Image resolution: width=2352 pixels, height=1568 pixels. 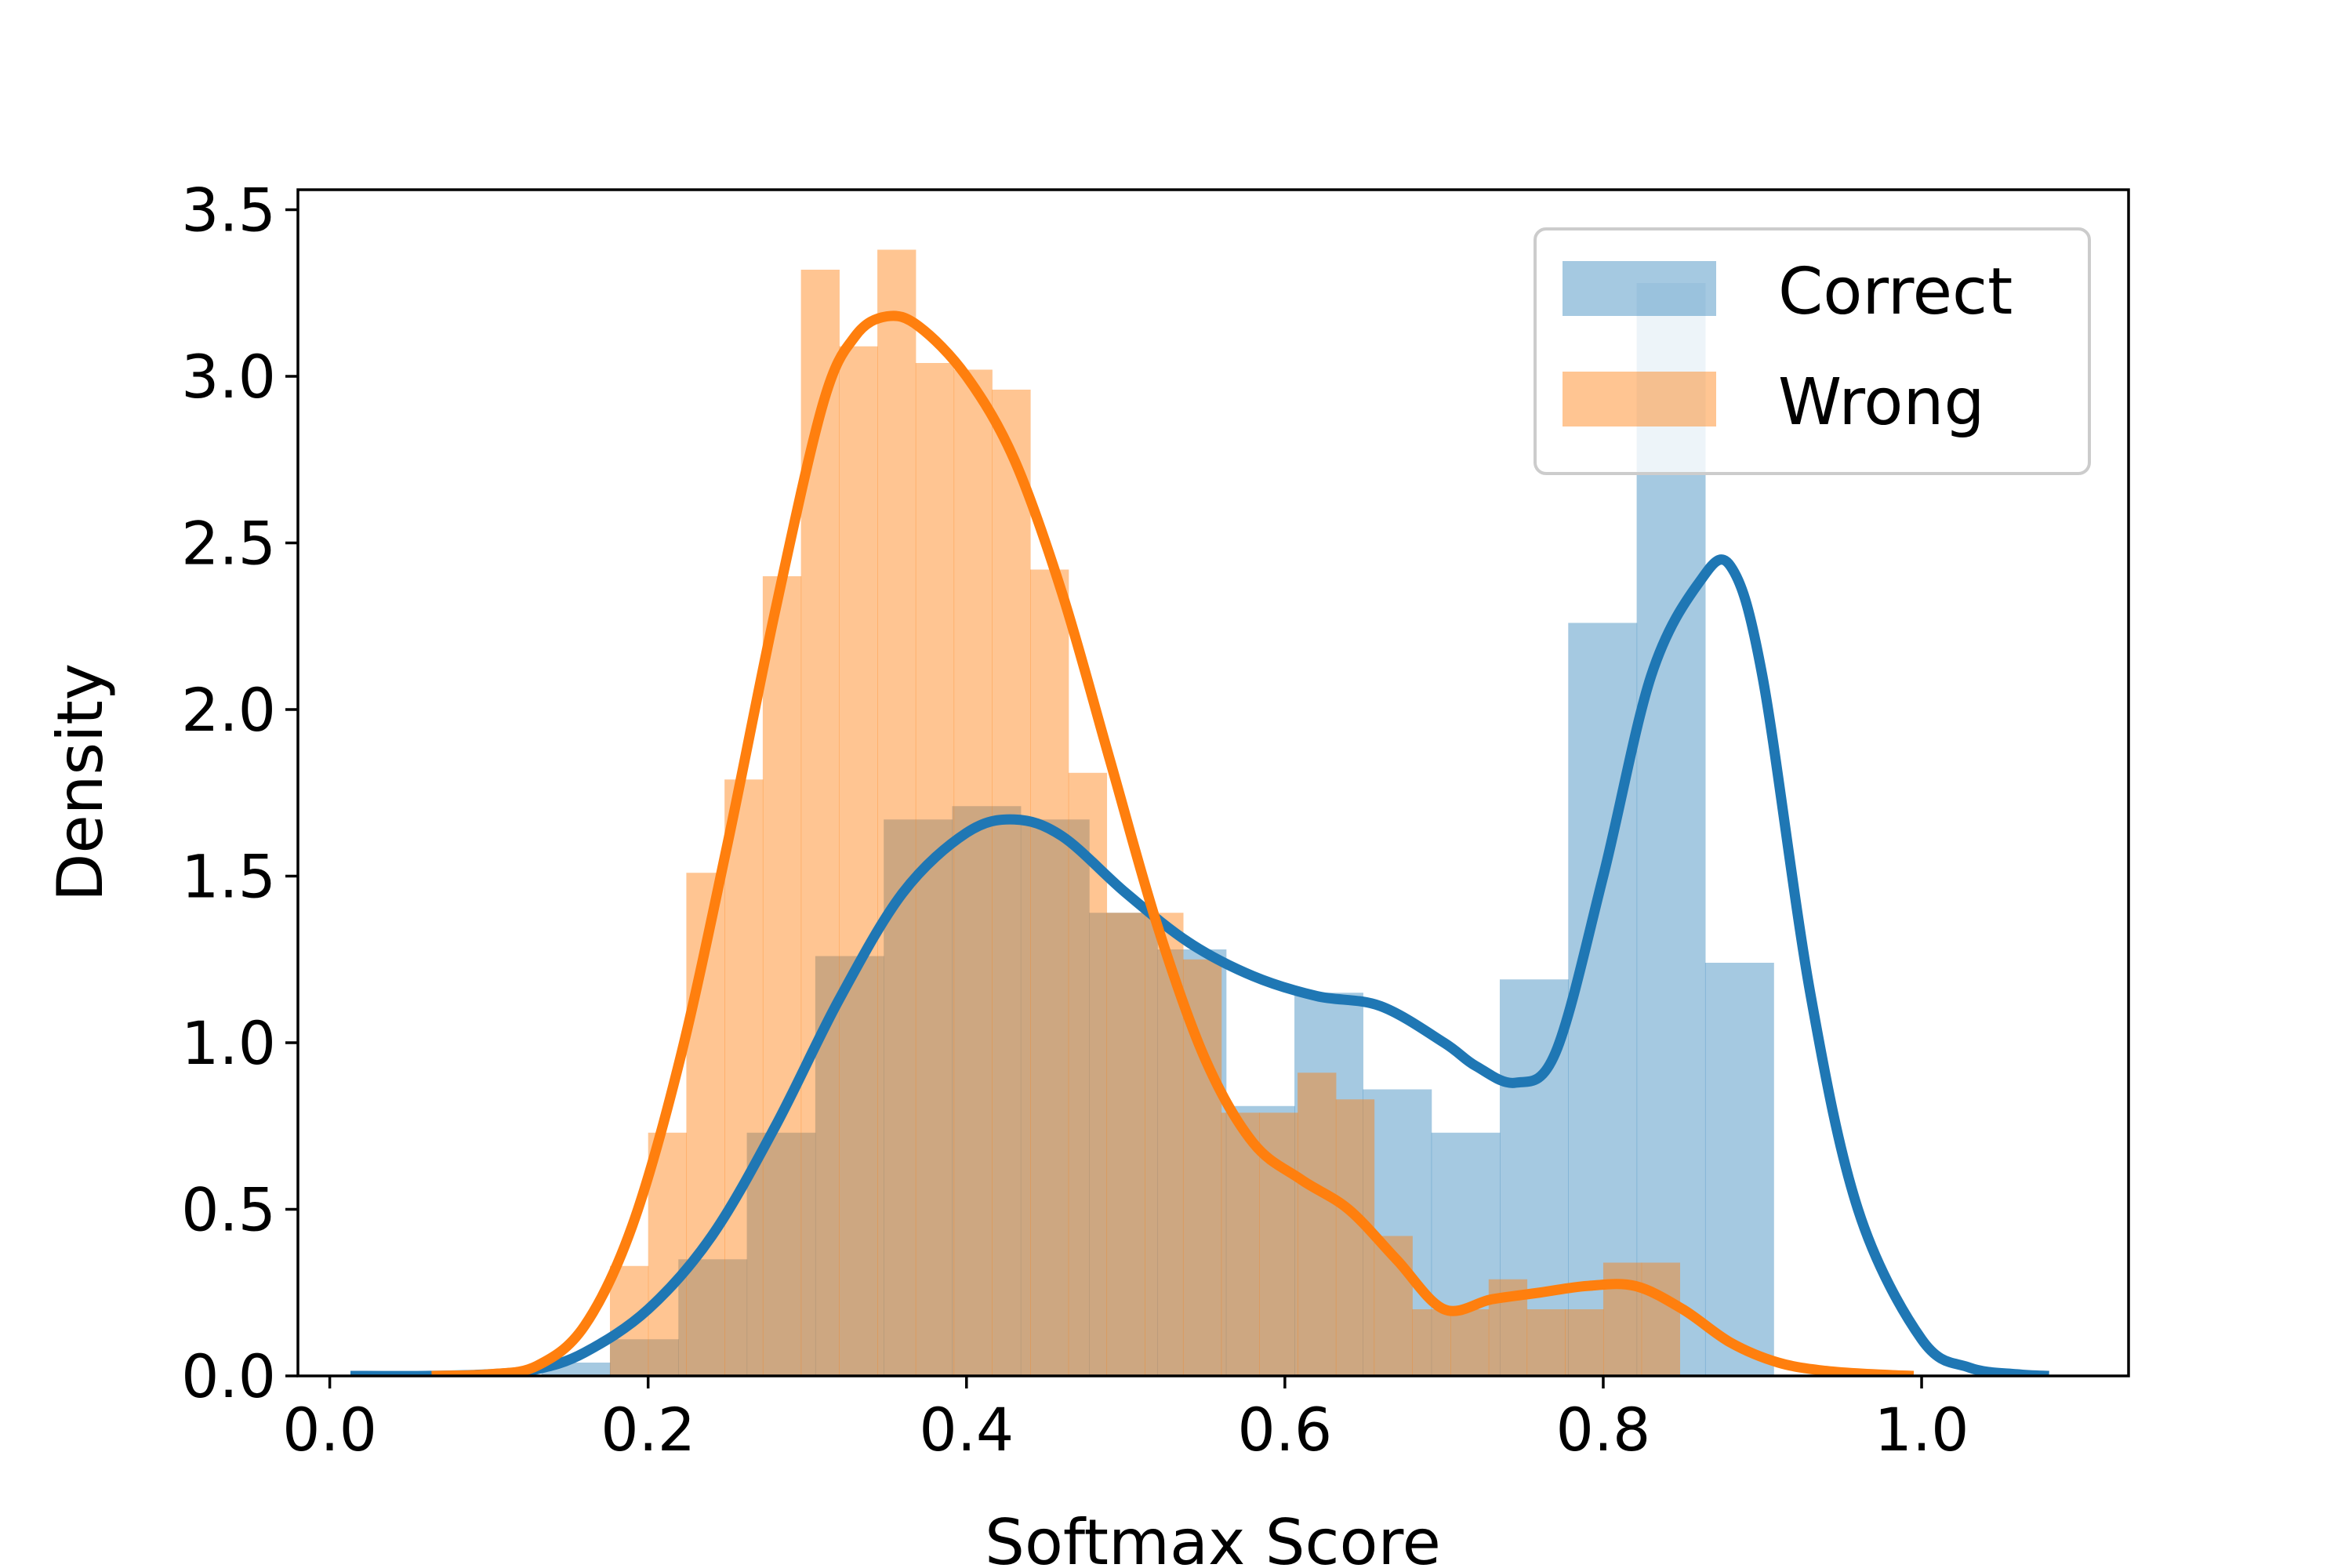 What do you see at coordinates (229, 1376) in the screenshot?
I see `y-tick-label: 0.0` at bounding box center [229, 1376].